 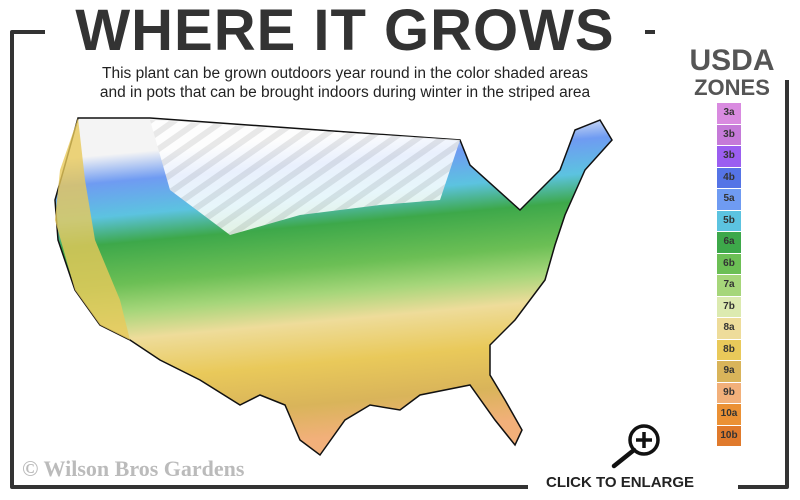 What do you see at coordinates (729, 242) in the screenshot?
I see `legend-zone-6a: 6a` at bounding box center [729, 242].